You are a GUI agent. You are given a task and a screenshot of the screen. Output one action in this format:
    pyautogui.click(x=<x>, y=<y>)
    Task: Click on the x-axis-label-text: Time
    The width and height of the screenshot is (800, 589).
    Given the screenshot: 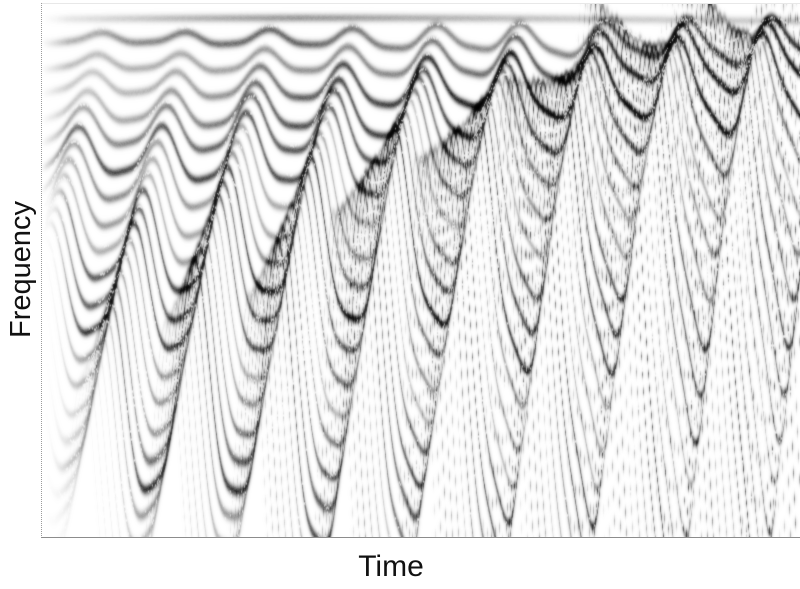 What is the action you would take?
    pyautogui.click(x=391, y=566)
    